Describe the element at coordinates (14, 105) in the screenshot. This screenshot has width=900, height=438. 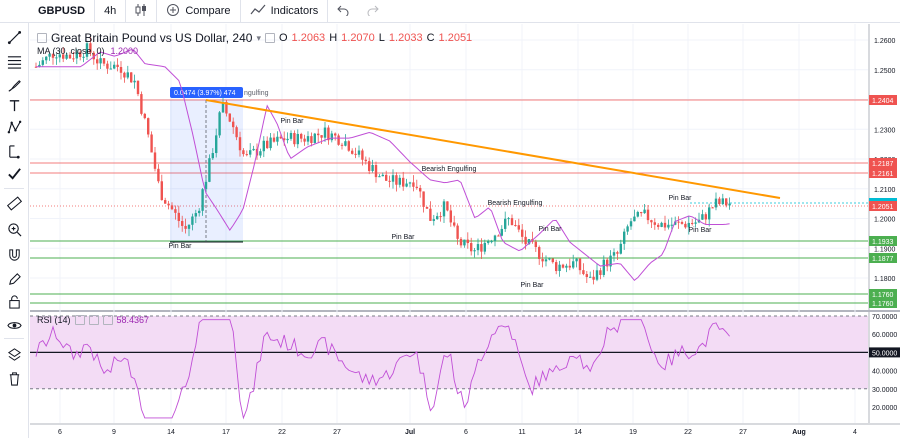
I see `text-tool-icon` at that location.